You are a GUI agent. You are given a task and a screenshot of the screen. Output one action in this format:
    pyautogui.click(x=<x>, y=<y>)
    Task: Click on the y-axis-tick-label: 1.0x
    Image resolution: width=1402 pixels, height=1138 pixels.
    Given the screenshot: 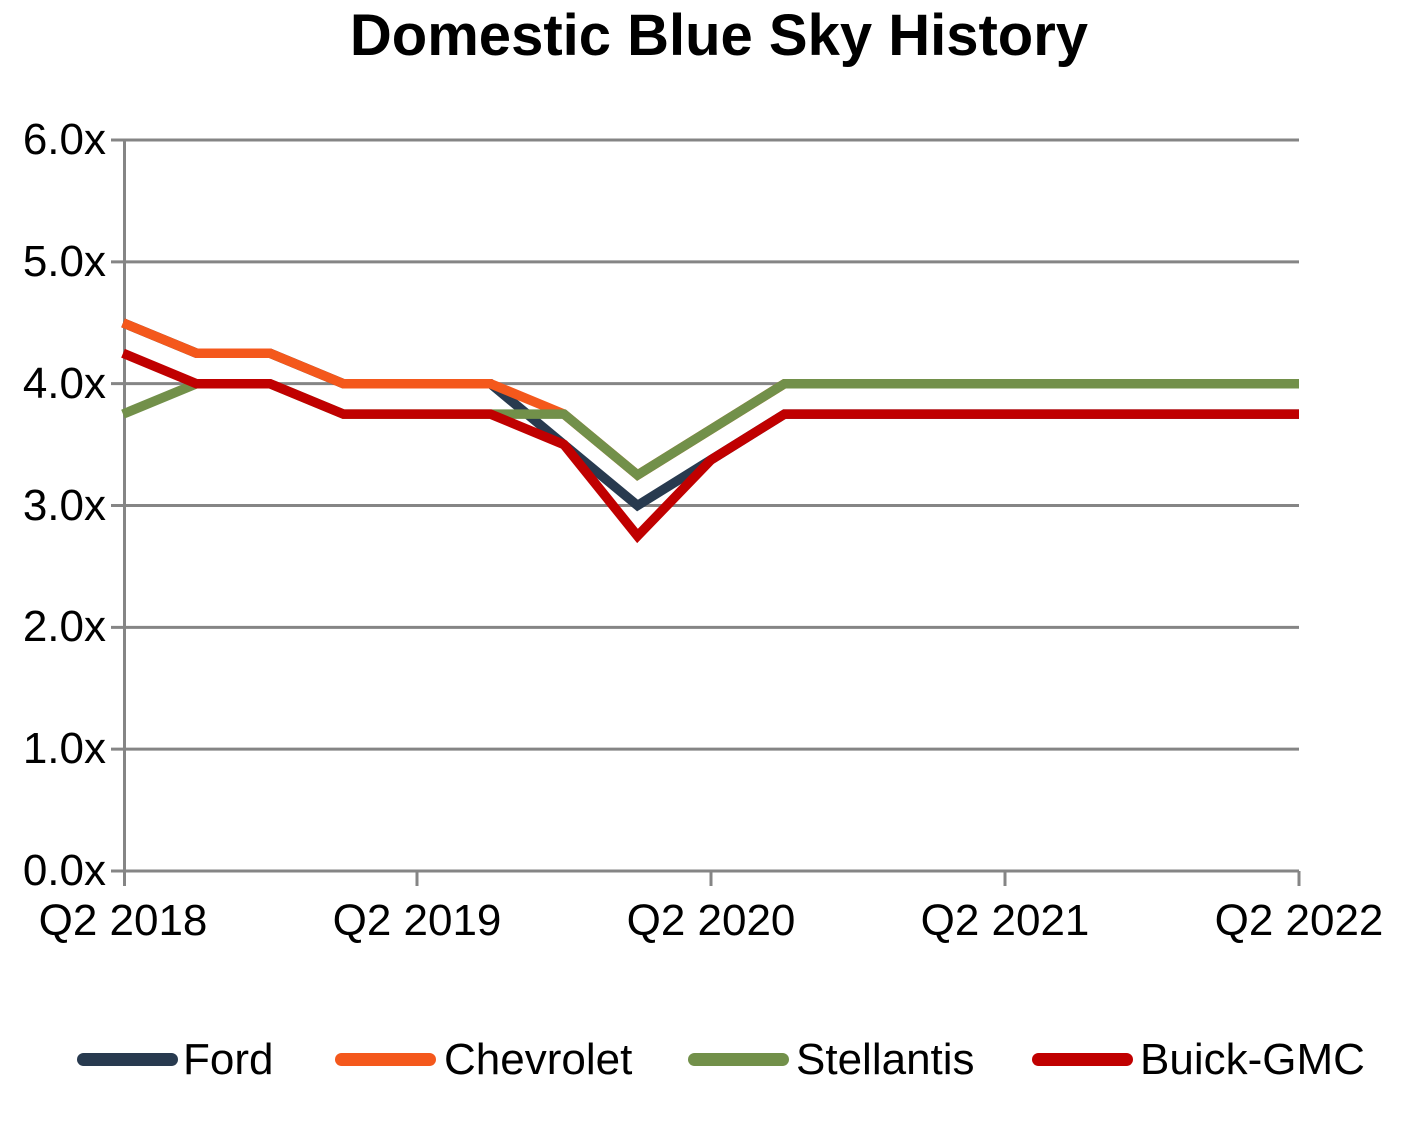 What is the action you would take?
    pyautogui.click(x=64, y=749)
    